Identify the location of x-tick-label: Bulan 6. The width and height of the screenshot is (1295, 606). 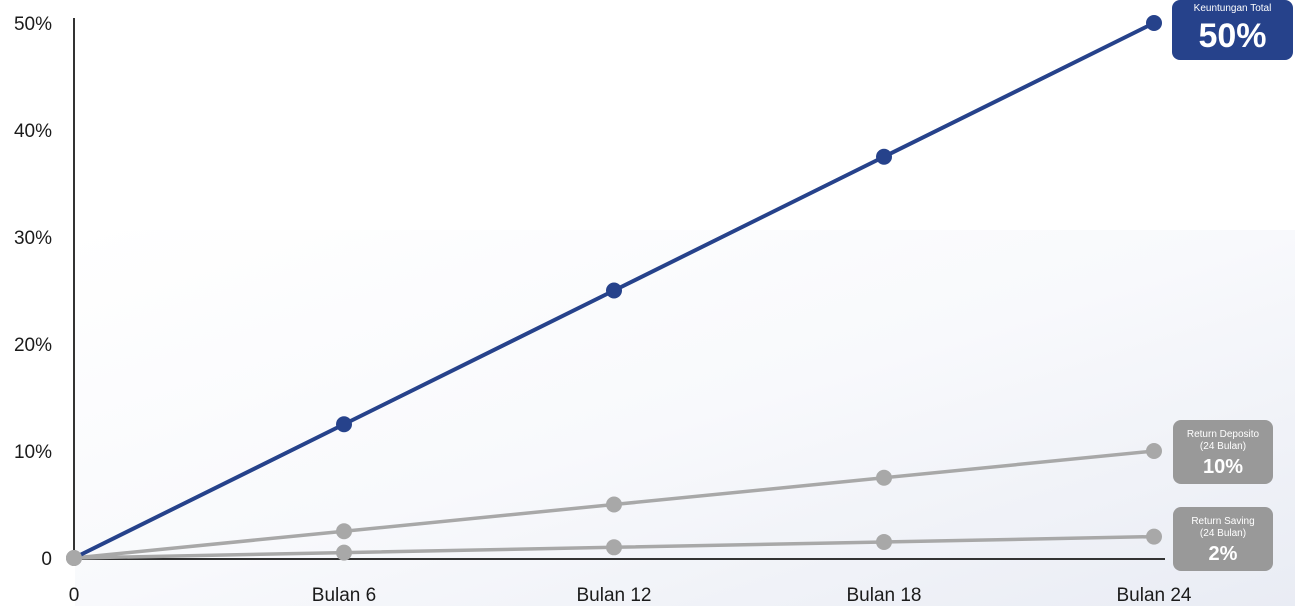
(344, 595).